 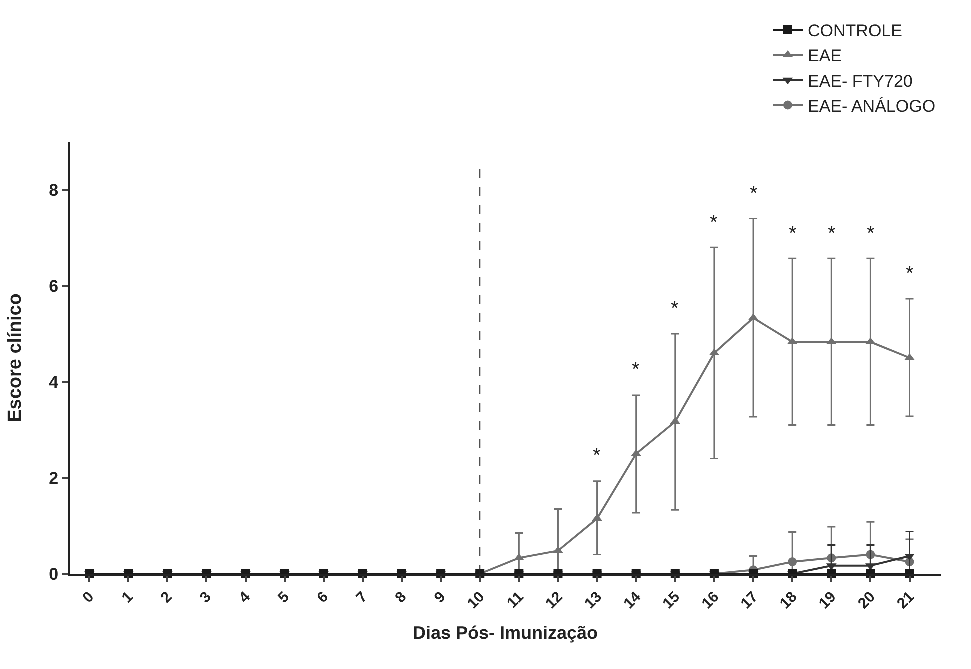 What do you see at coordinates (167, 597) in the screenshot?
I see `x-tick-label: 2` at bounding box center [167, 597].